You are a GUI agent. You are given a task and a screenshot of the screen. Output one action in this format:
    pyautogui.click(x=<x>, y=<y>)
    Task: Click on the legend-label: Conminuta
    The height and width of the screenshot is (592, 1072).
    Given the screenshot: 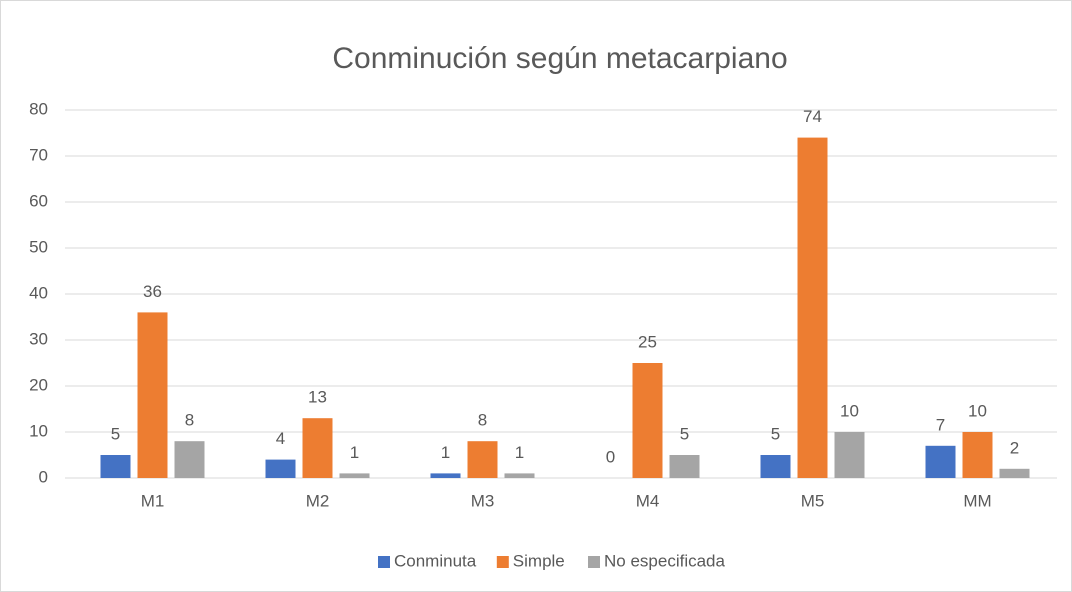 What is the action you would take?
    pyautogui.click(x=435, y=560)
    